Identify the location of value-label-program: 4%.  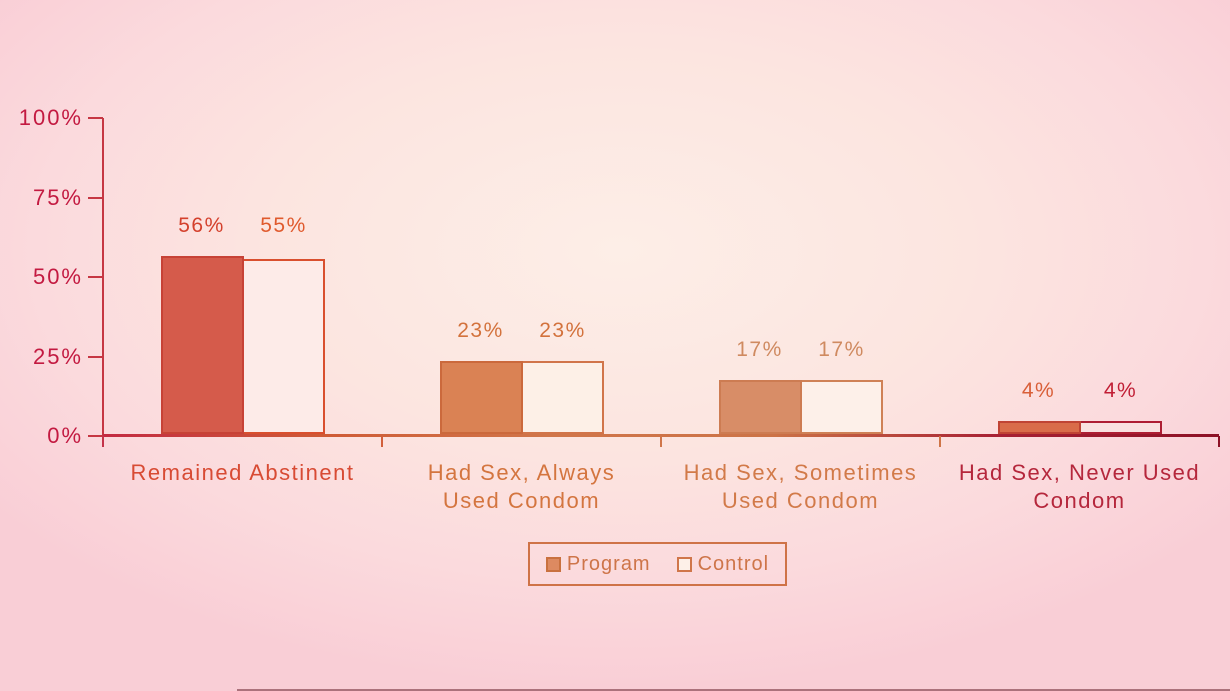
(1038, 390).